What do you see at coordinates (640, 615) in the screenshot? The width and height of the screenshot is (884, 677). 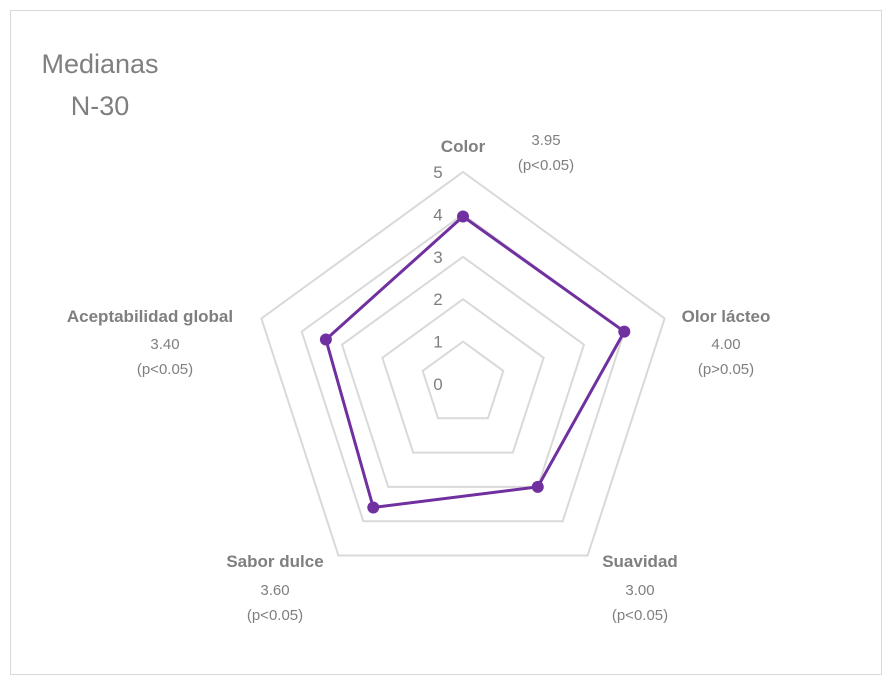 I see `axis-pvalue-3: (p<0.05)` at bounding box center [640, 615].